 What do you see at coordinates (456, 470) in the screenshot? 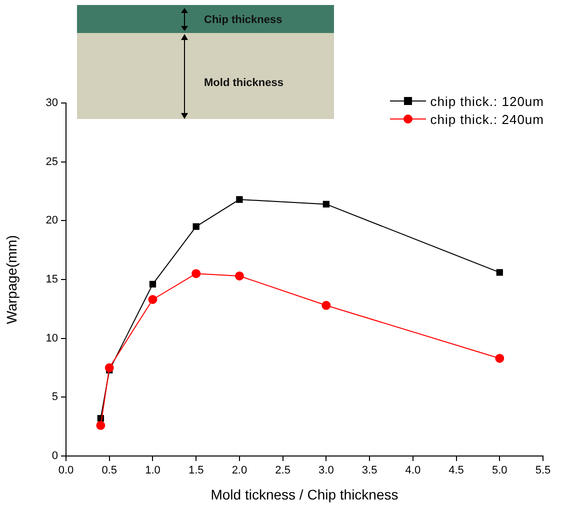
I see `x-tick-label: 4.5` at bounding box center [456, 470].